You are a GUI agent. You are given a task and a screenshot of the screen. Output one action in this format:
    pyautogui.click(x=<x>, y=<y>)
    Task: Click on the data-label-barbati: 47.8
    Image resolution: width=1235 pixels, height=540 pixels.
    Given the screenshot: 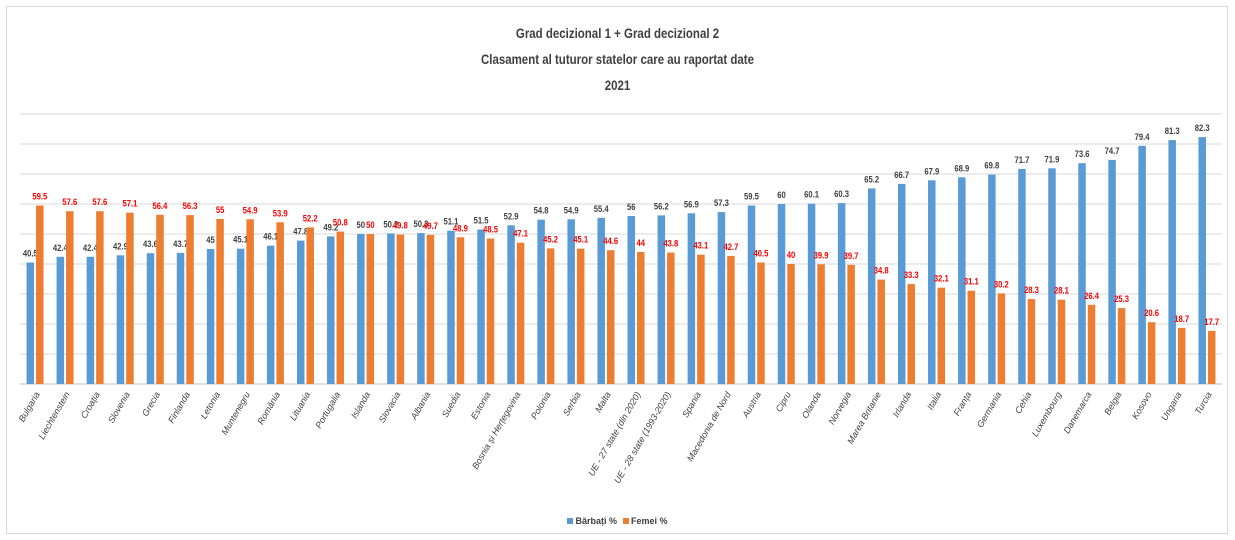 What is the action you would take?
    pyautogui.click(x=300, y=231)
    